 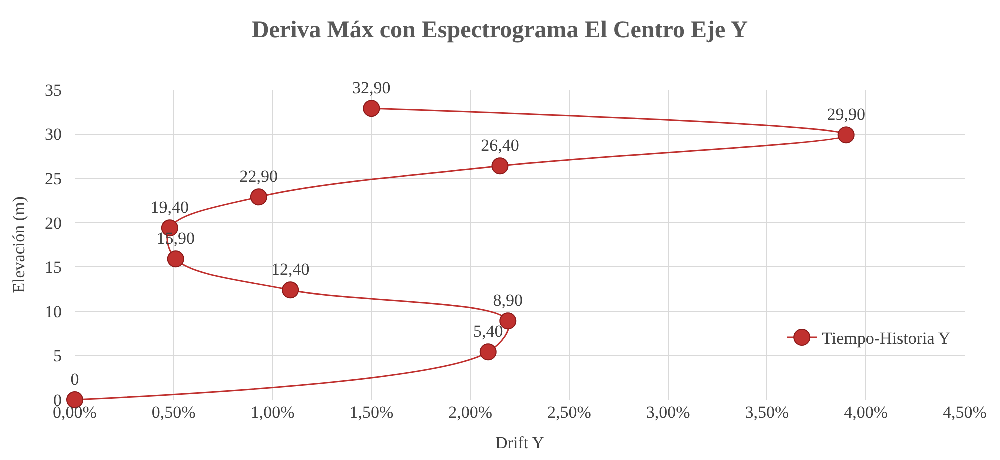 I want to click on x-tick-label: 0,50%, so click(x=174, y=412).